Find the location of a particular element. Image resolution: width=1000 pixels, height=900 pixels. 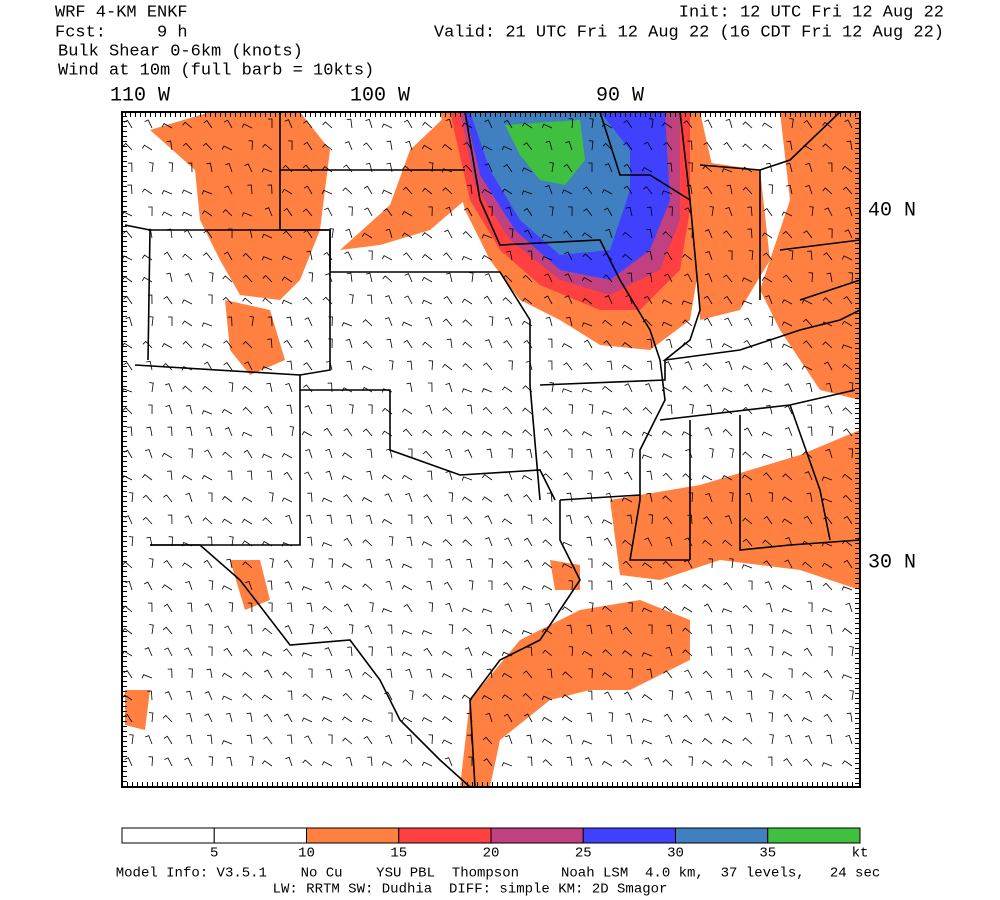

colorbar-label: 30 is located at coordinates (675, 854).